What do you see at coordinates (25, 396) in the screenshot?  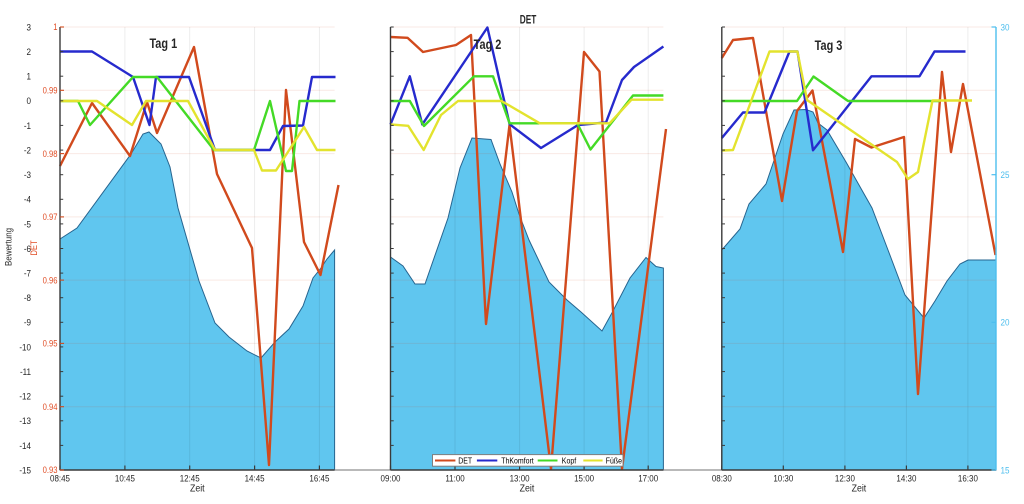 I see `svg-text: -12` at bounding box center [25, 396].